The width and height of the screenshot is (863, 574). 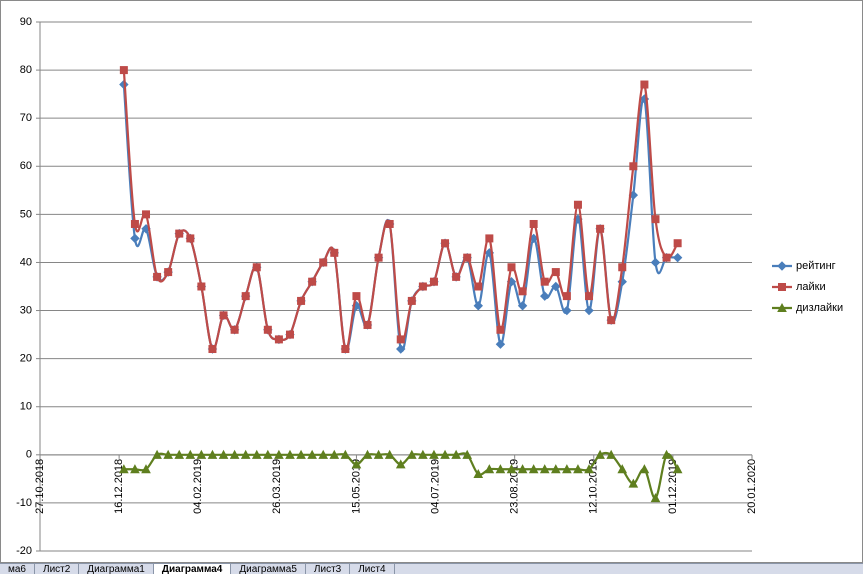 I want to click on y-tick-label: 60, so click(x=26, y=166).